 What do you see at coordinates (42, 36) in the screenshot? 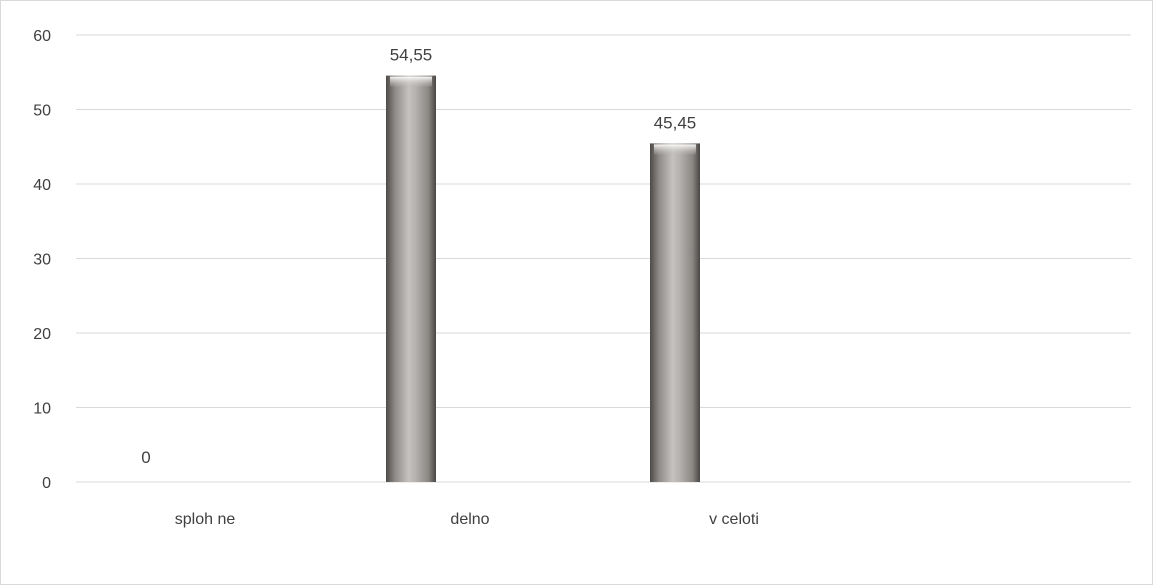
I see `y-tick-label-60: 60` at bounding box center [42, 36].